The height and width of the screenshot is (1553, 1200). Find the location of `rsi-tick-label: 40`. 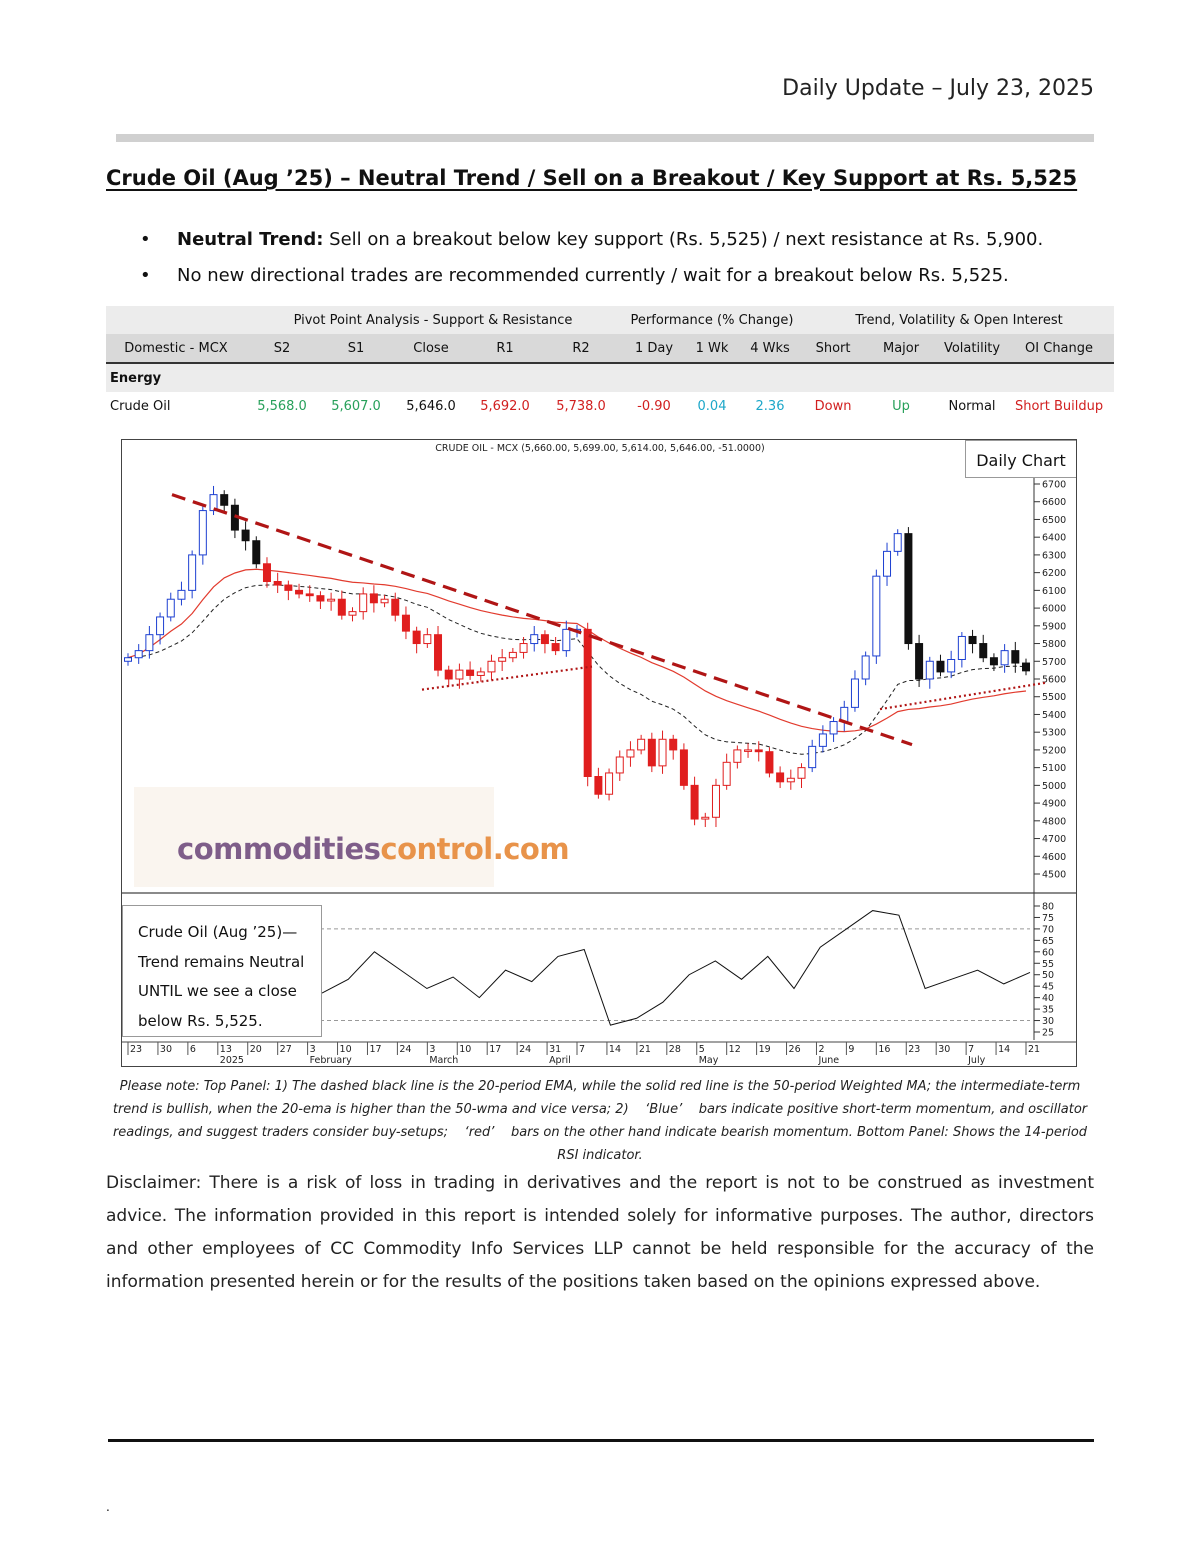

rsi-tick-label: 40 is located at coordinates (1048, 998).